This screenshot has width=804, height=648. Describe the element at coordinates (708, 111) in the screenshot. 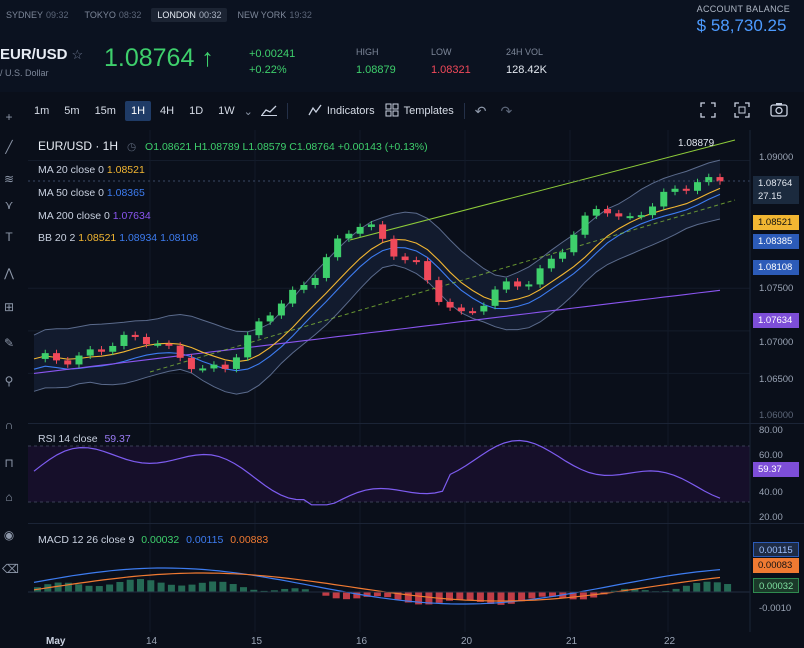

I see `fullscreen-icon` at that location.